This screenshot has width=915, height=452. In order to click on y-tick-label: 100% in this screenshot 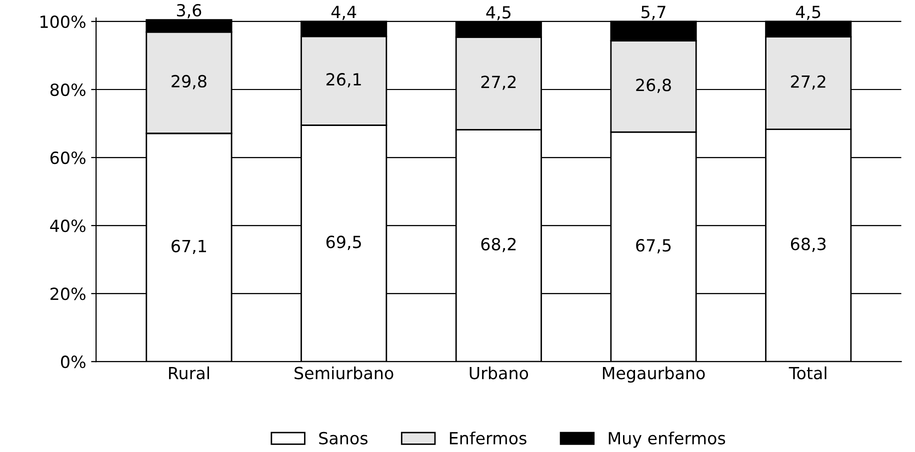, I will do `click(63, 21)`.